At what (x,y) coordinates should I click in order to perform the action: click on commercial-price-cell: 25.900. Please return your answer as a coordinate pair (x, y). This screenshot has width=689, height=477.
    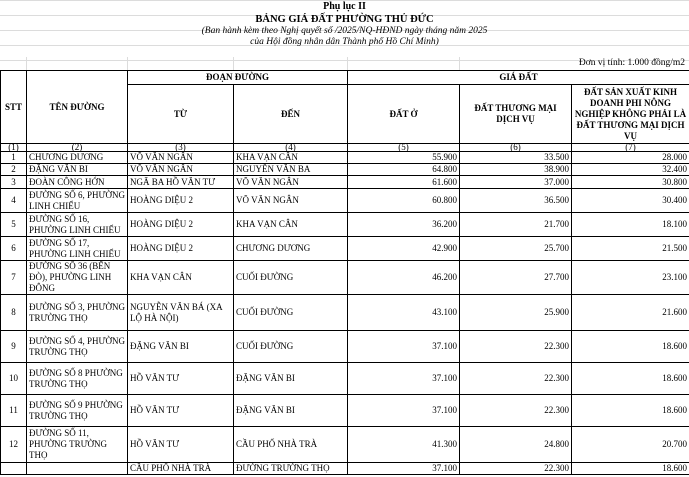
    Looking at the image, I should click on (516, 312).